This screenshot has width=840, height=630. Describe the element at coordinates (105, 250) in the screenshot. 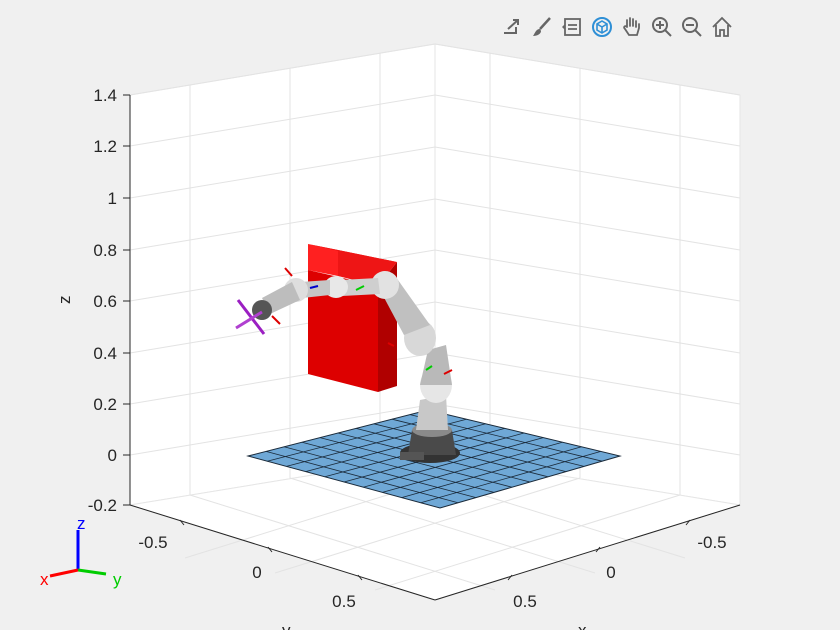

I see `z-tick-label: 0.8` at that location.